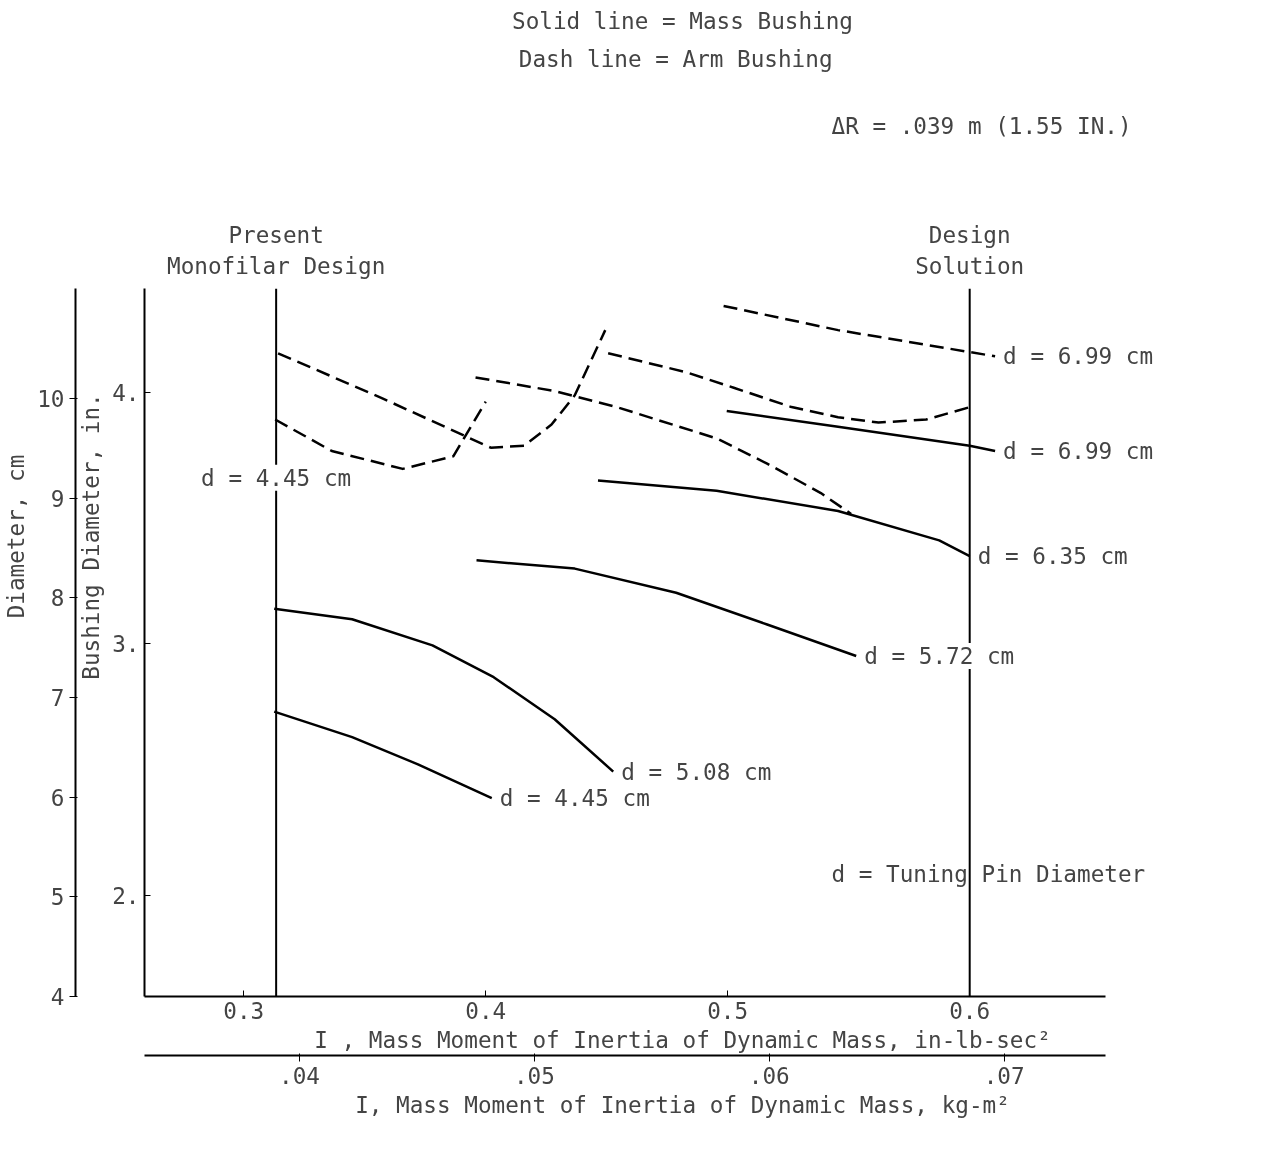 The width and height of the screenshot is (1262, 1157). What do you see at coordinates (981, 125) in the screenshot?
I see `text: ΔR = .039 m (1.55 IN.)` at bounding box center [981, 125].